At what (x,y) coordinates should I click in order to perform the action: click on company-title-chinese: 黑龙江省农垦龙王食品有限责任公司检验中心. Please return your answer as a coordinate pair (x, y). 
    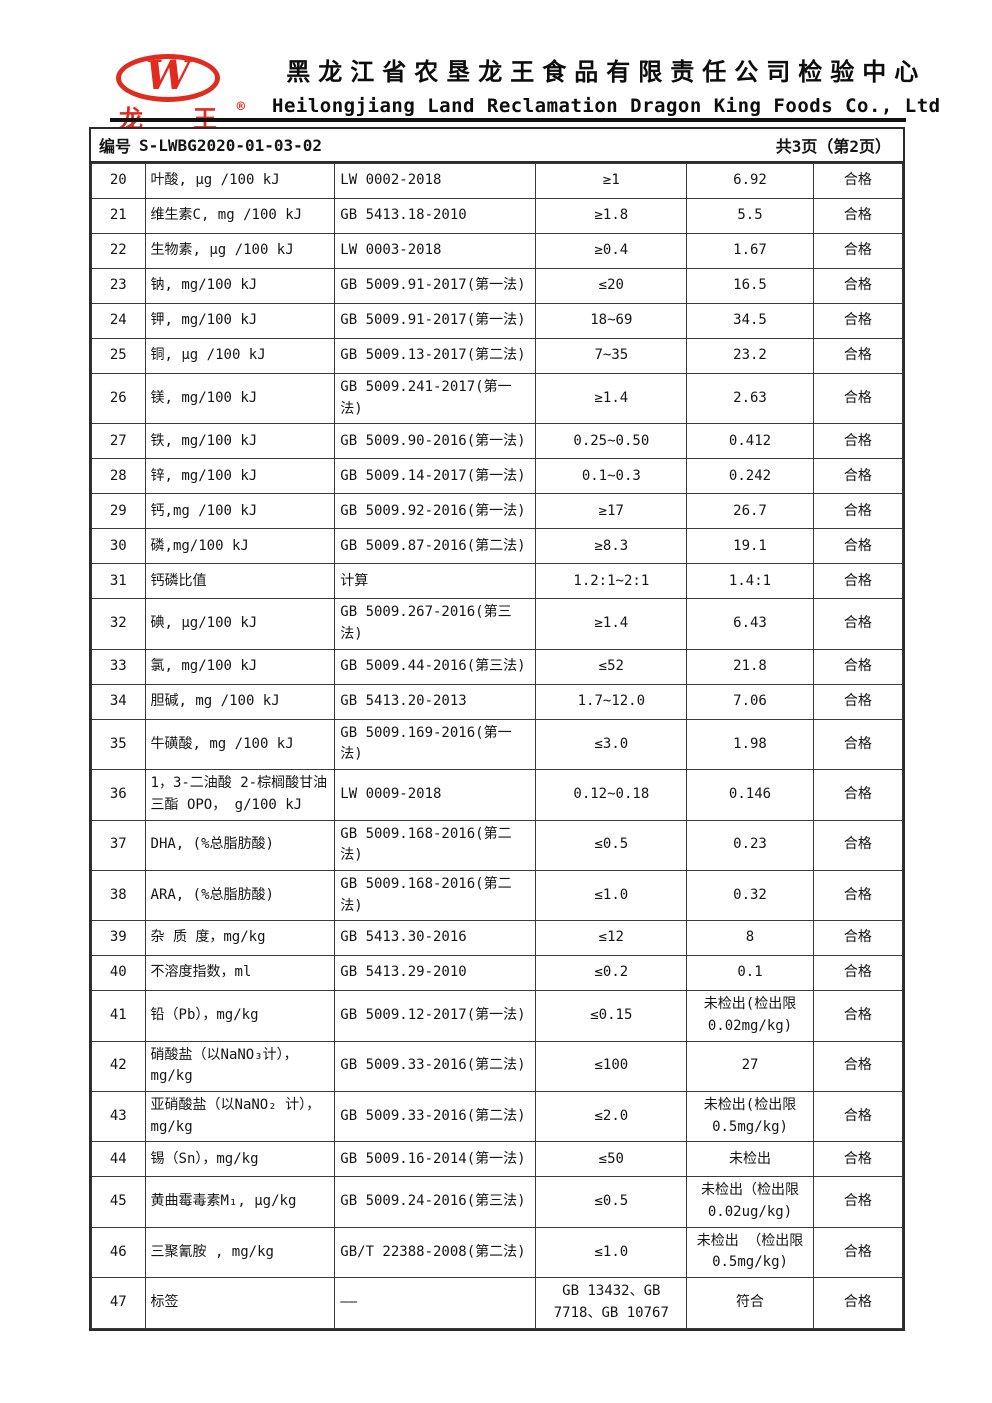
    Looking at the image, I should click on (606, 72).